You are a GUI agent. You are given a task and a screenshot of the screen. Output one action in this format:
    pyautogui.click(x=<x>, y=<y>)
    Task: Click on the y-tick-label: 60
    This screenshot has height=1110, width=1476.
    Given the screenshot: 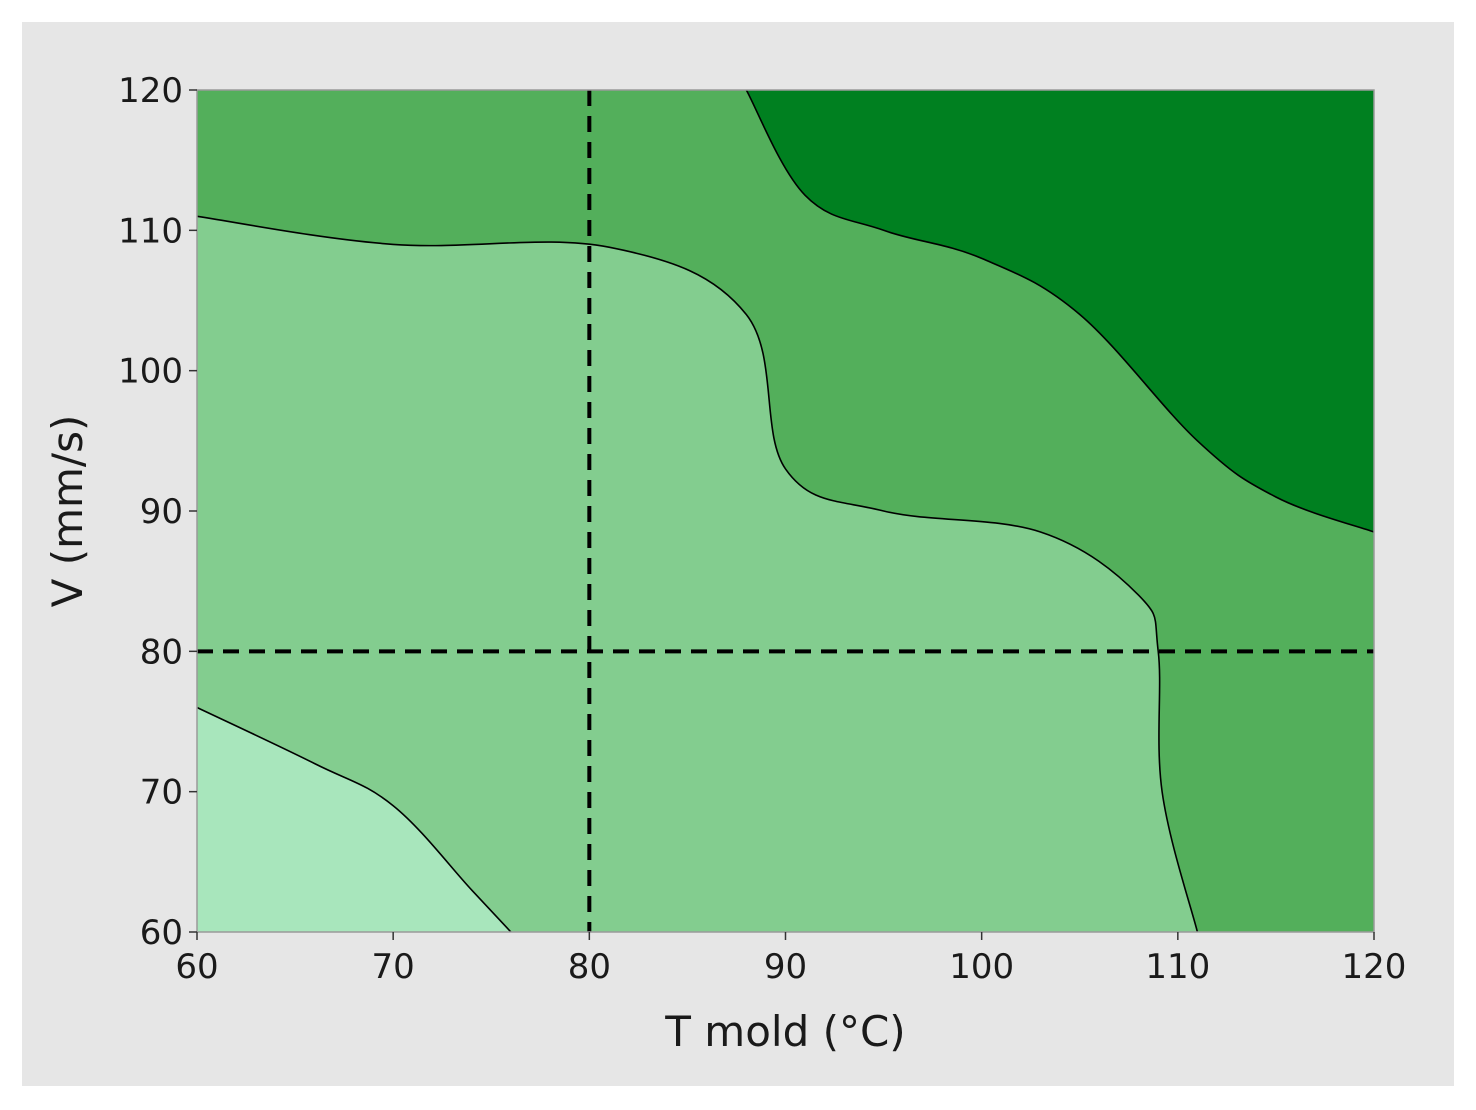 What is the action you would take?
    pyautogui.click(x=161, y=933)
    